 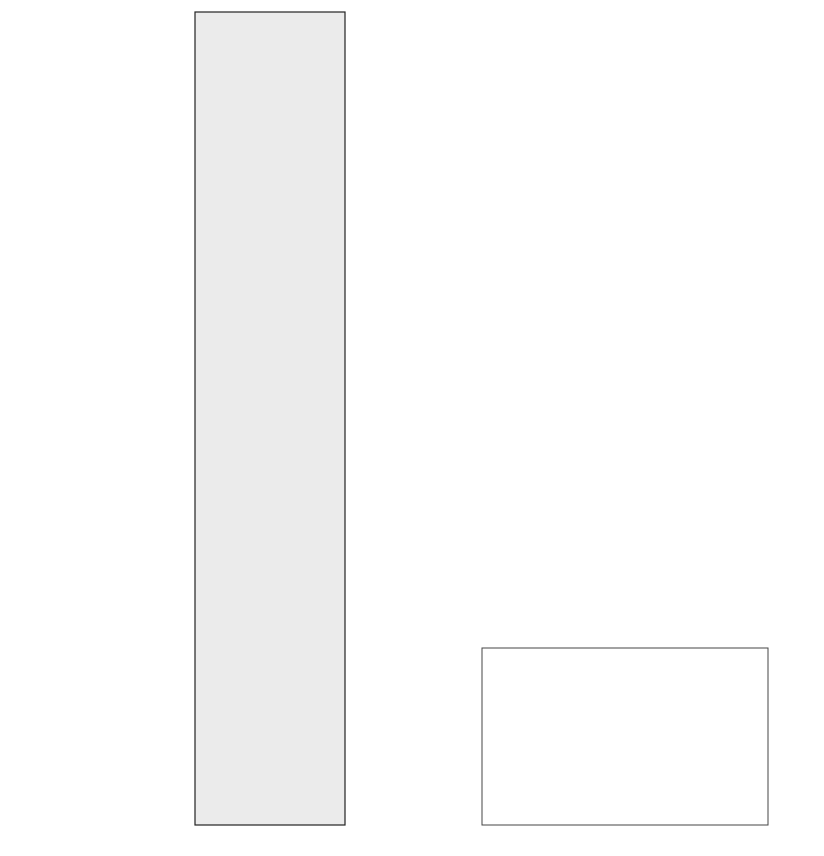 What do you see at coordinates (428, 158) in the screenshot?
I see `panel-b-heatmap` at bounding box center [428, 158].